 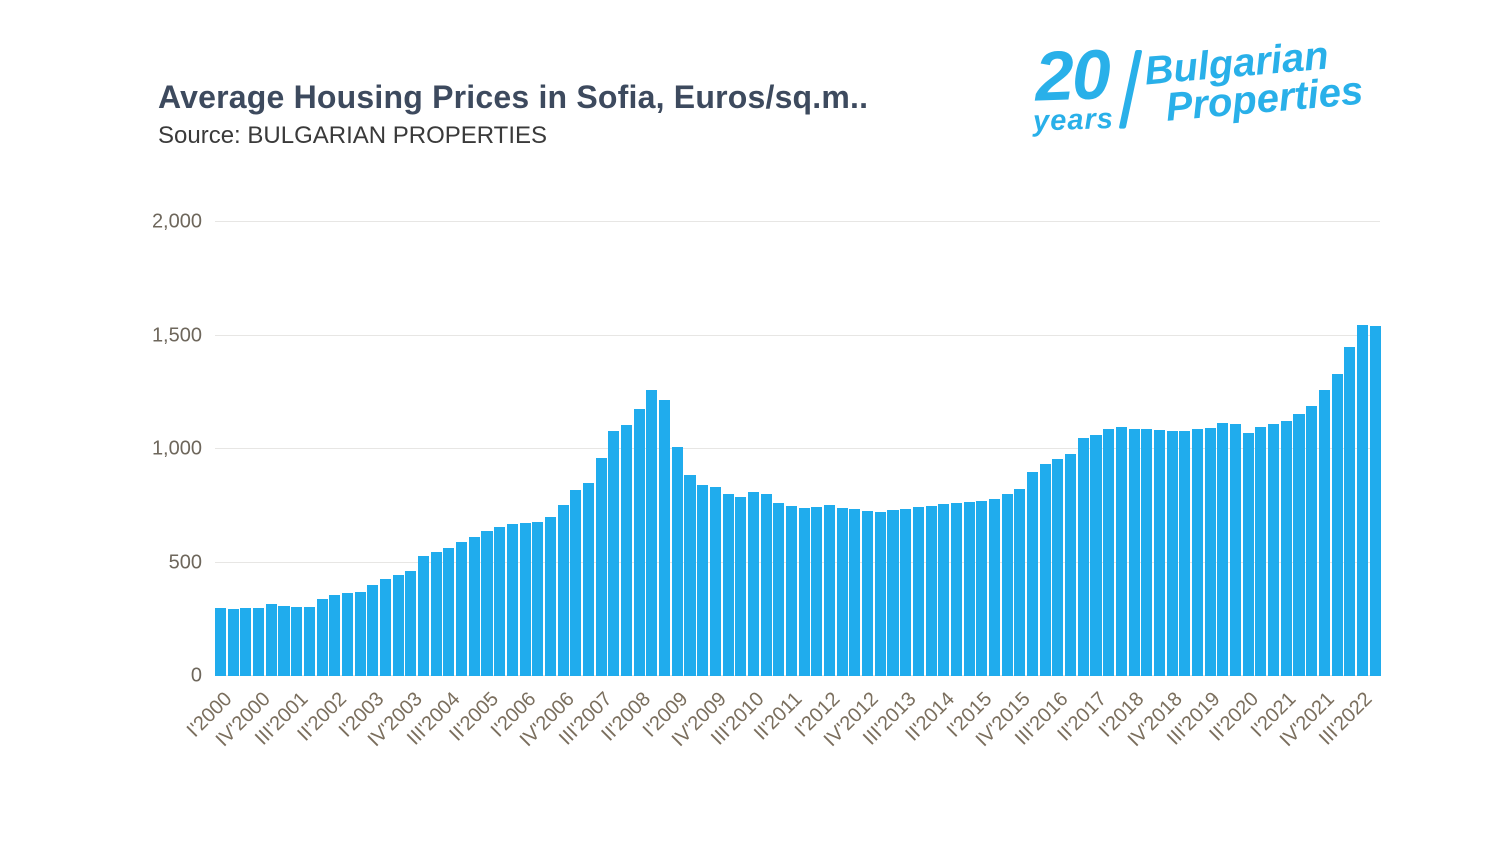 I want to click on bar-IV'2012, so click(x=868, y=593).